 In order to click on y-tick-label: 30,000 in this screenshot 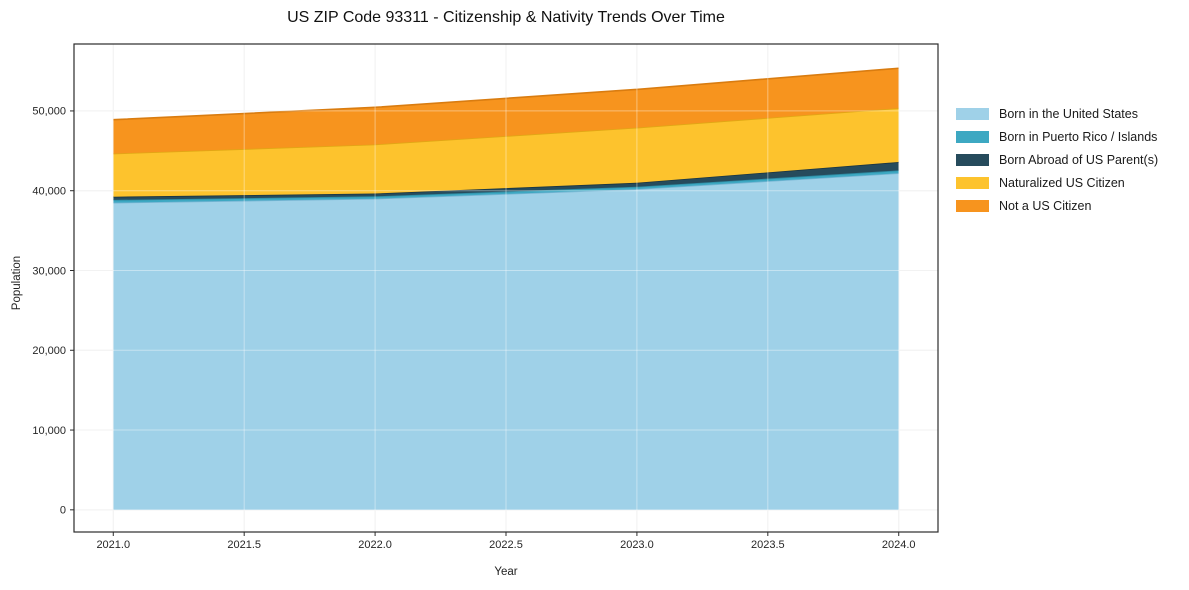, I will do `click(49, 271)`.